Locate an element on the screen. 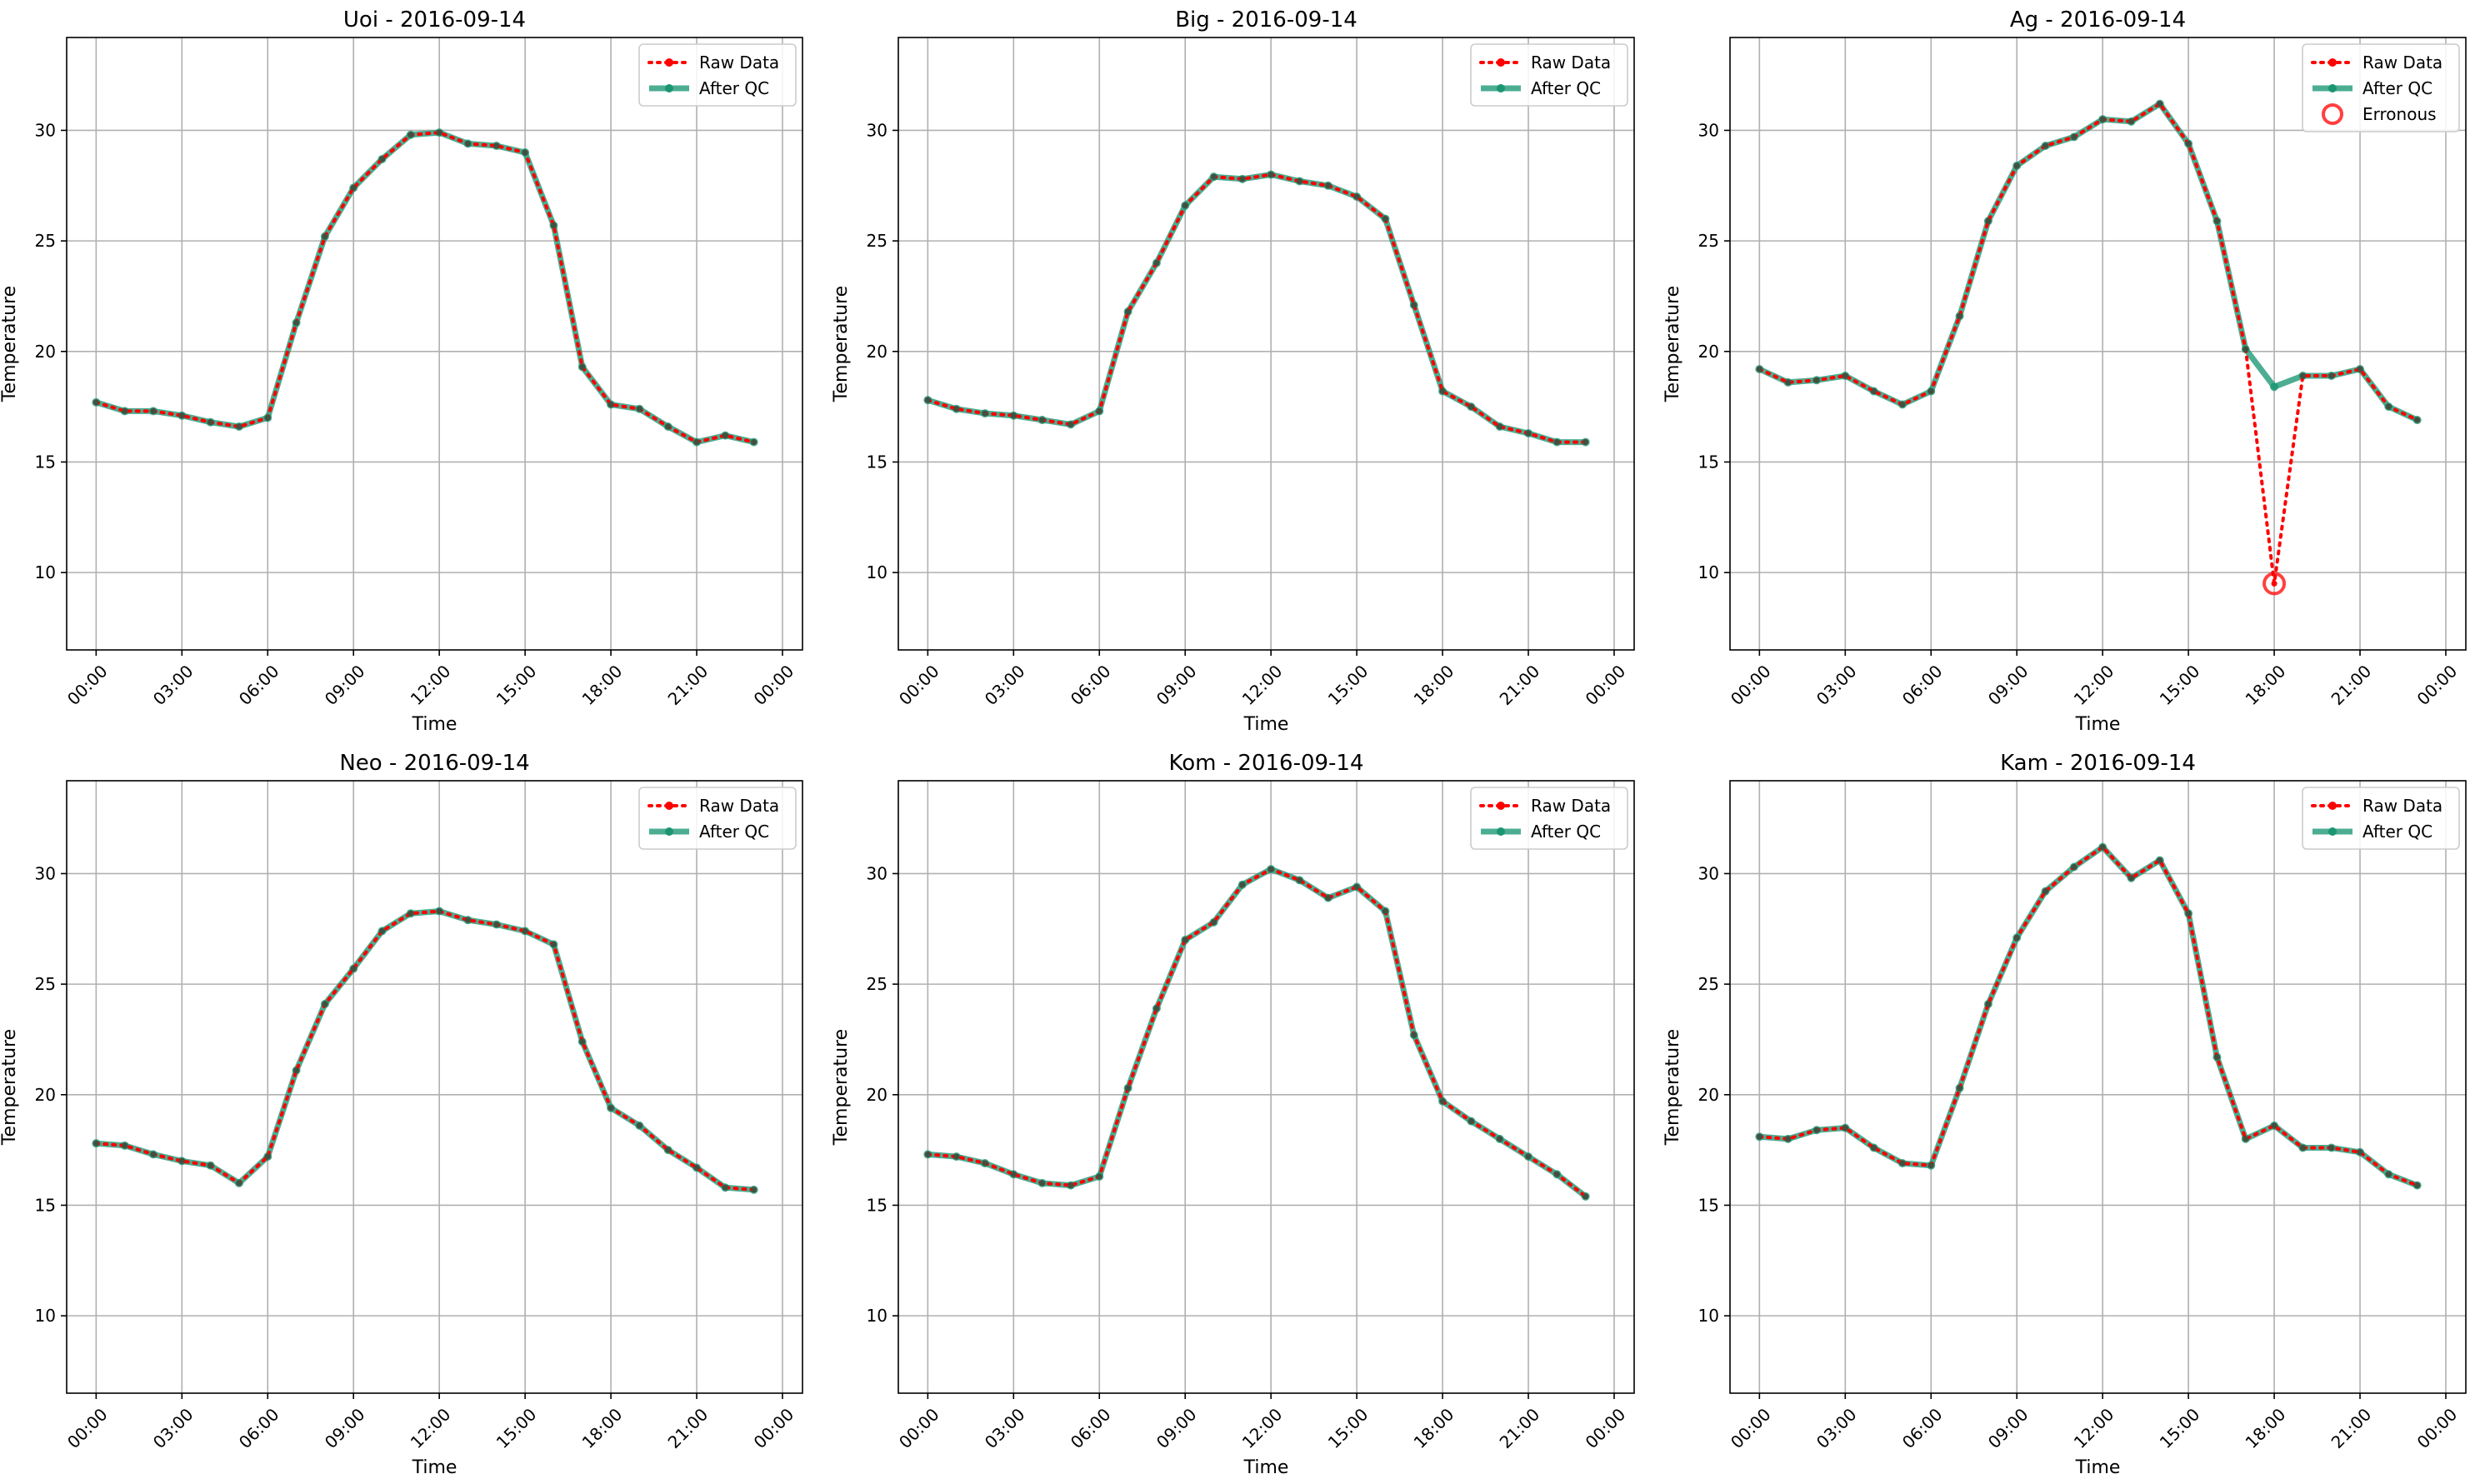 Image resolution: width=2485 pixels, height=1484 pixels. y-axis-label: Temperature is located at coordinates (1672, 1088).